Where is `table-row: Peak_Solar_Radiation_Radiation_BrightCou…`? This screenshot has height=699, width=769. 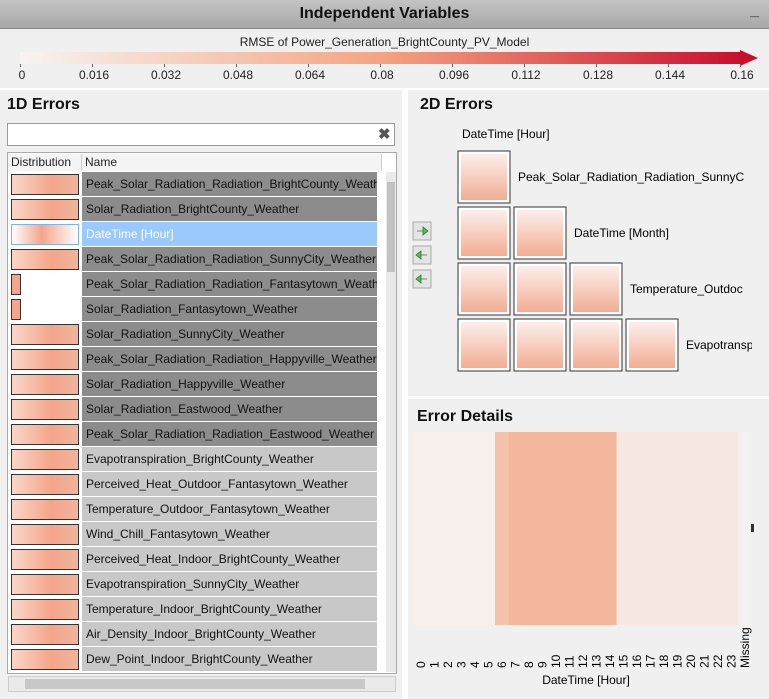
table-row: Peak_Solar_Radiation_Radiation_BrightCou… is located at coordinates (193, 184).